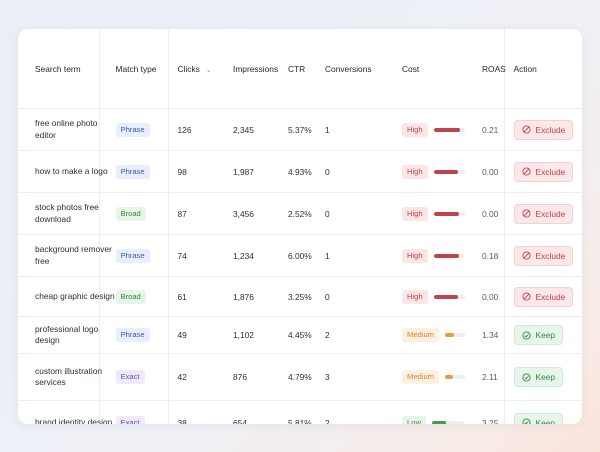 The width and height of the screenshot is (600, 452). What do you see at coordinates (58, 69) in the screenshot?
I see `header-search-term: Search term` at bounding box center [58, 69].